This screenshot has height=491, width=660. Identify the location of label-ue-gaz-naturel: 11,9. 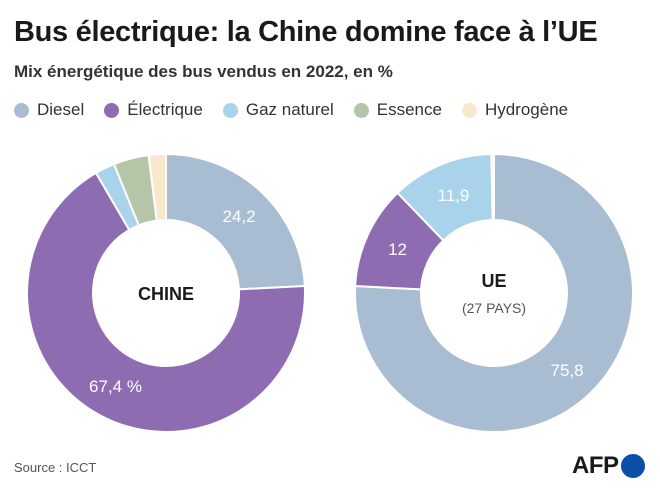
(454, 195).